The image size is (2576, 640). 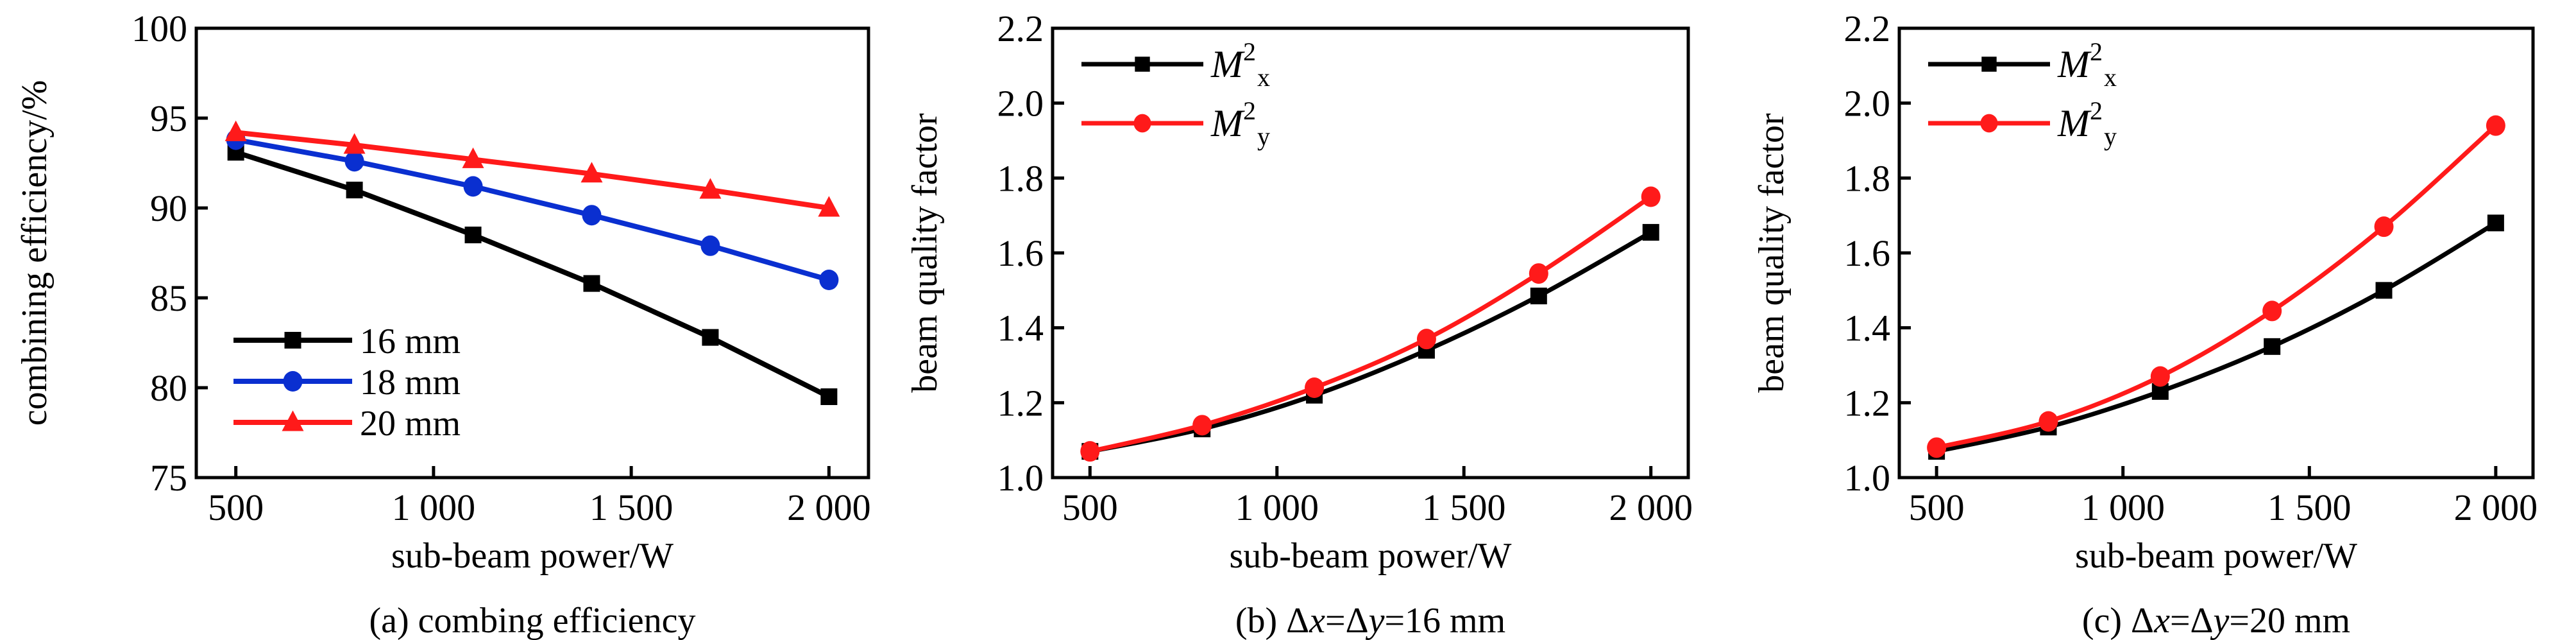 What do you see at coordinates (2110, 136) in the screenshot?
I see `legend-label-sub: y` at bounding box center [2110, 136].